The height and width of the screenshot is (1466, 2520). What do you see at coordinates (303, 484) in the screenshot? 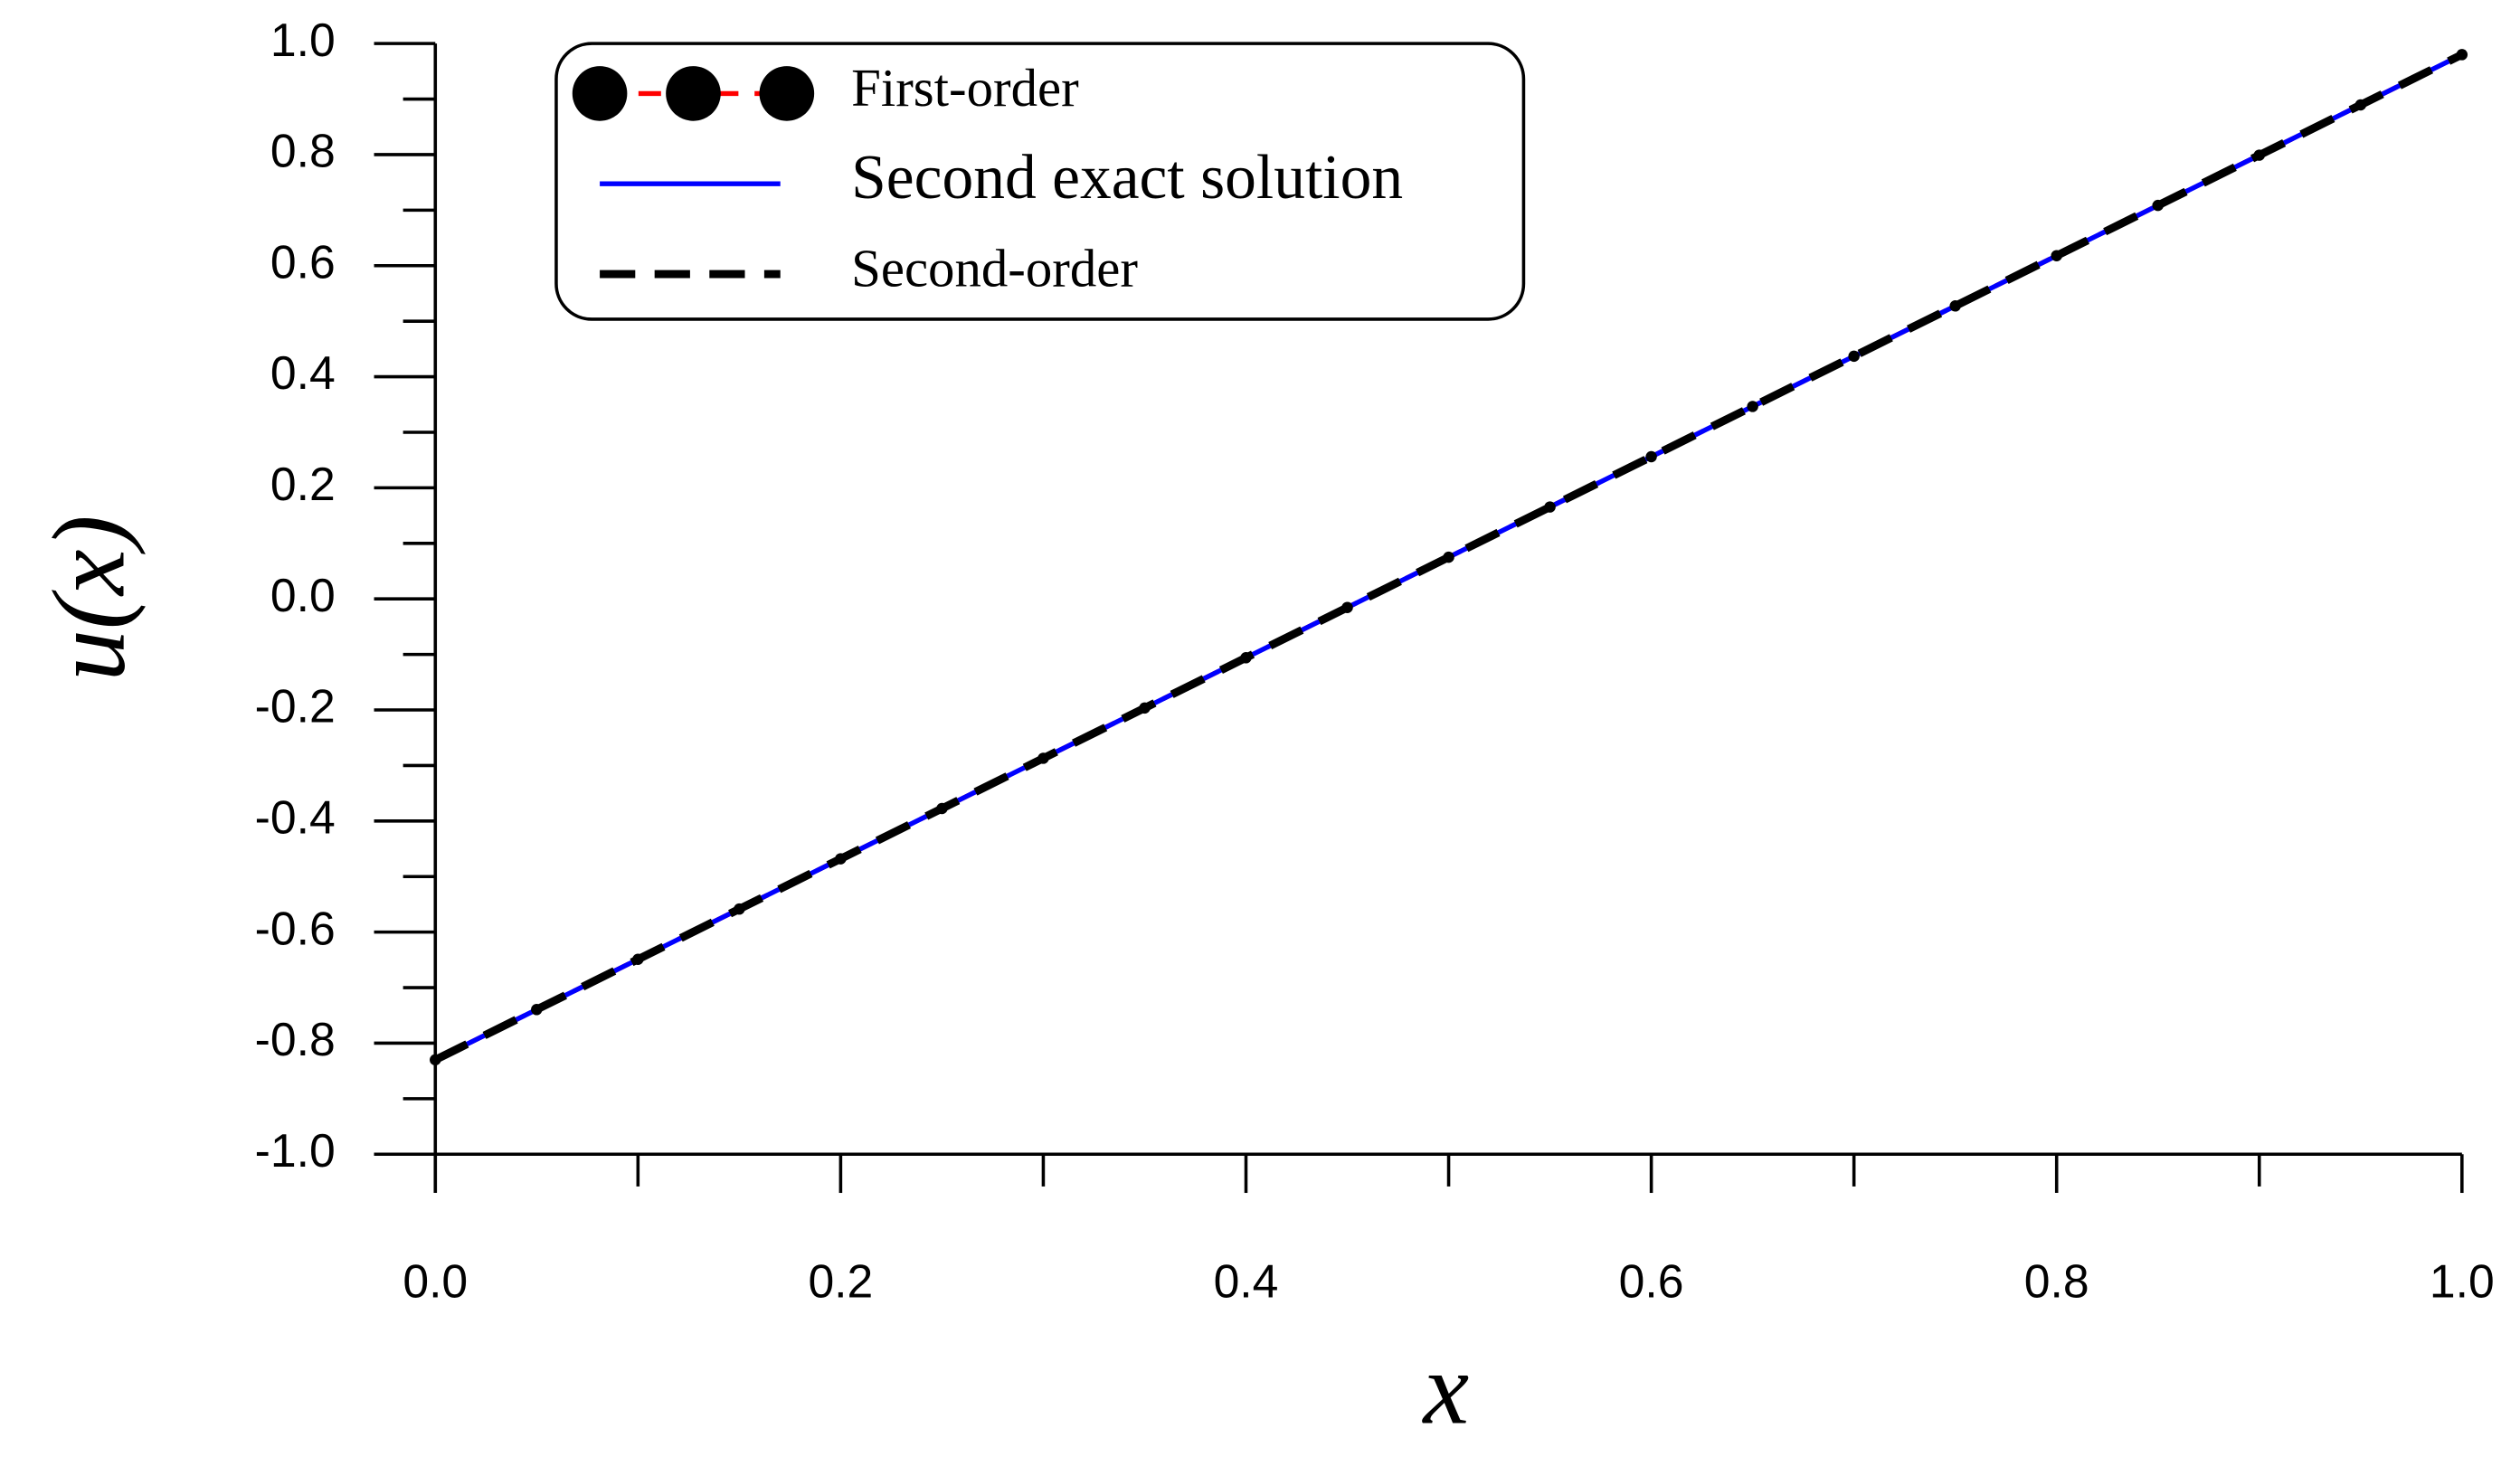
I see `y-tick-label: 0.2` at bounding box center [303, 484].